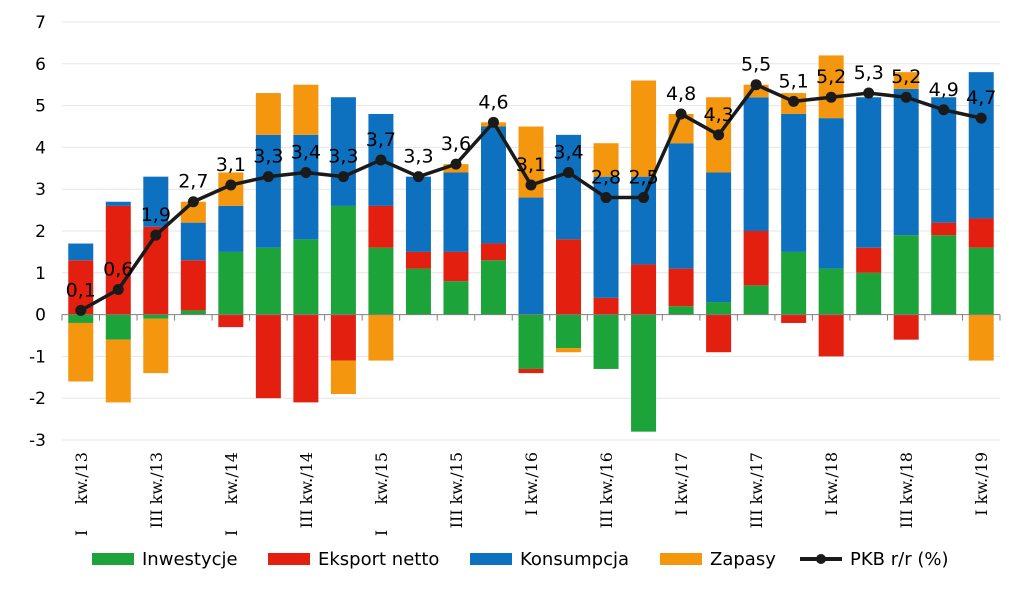  Describe the element at coordinates (40, 190) in the screenshot. I see `y-tick-label: 3` at that location.